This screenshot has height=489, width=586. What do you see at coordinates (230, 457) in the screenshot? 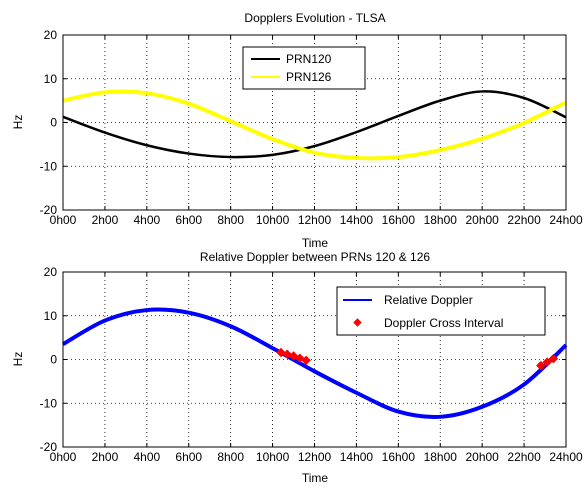
I see `bottom-x-tick-label: 8h00` at bounding box center [230, 457].